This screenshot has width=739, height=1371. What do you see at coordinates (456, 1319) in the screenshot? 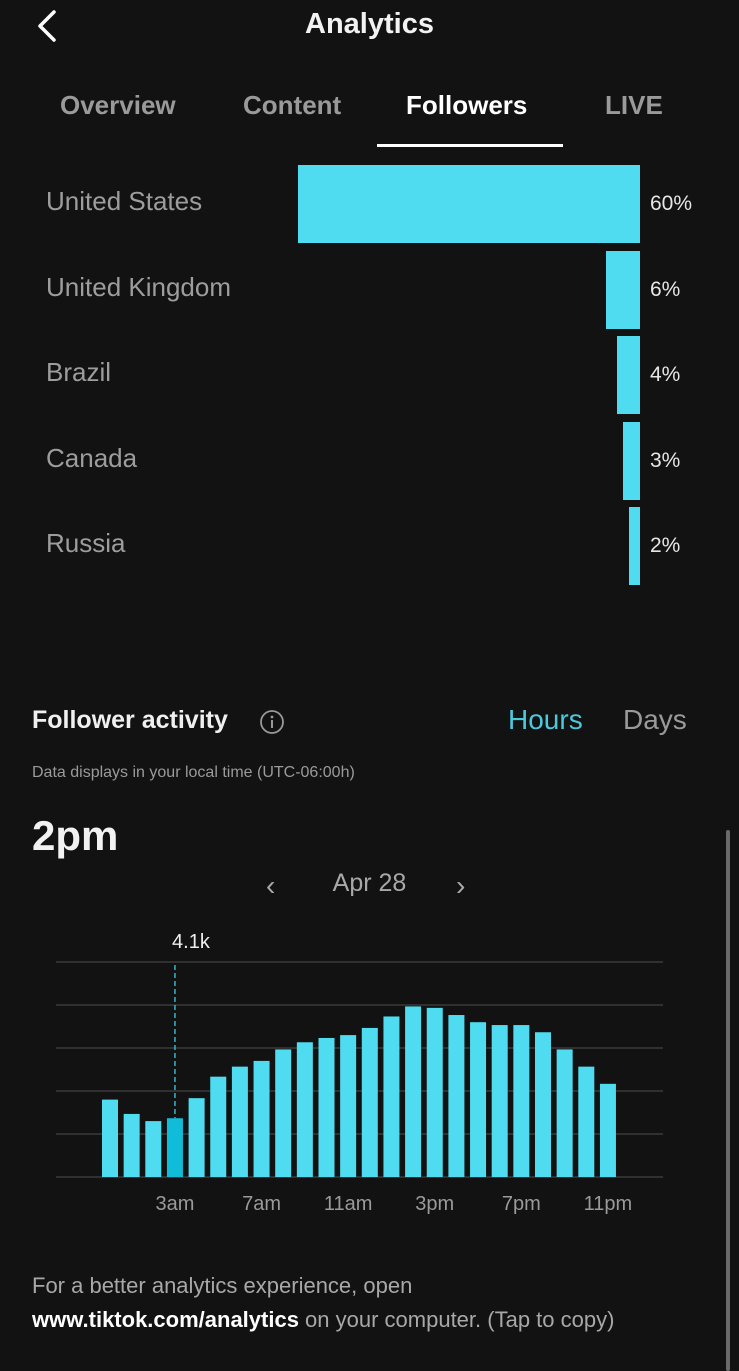
I see `footer-text-rest: on your computer. (Tap to copy)` at bounding box center [456, 1319].